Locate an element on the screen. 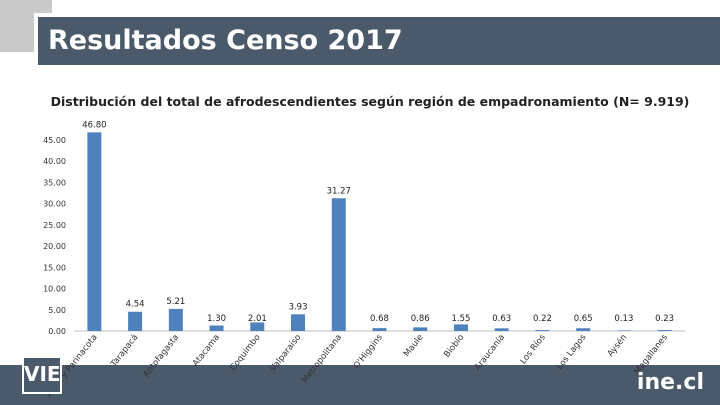 Image resolution: width=720 pixels, height=405 pixels. data-label: 1.55 is located at coordinates (460, 319).